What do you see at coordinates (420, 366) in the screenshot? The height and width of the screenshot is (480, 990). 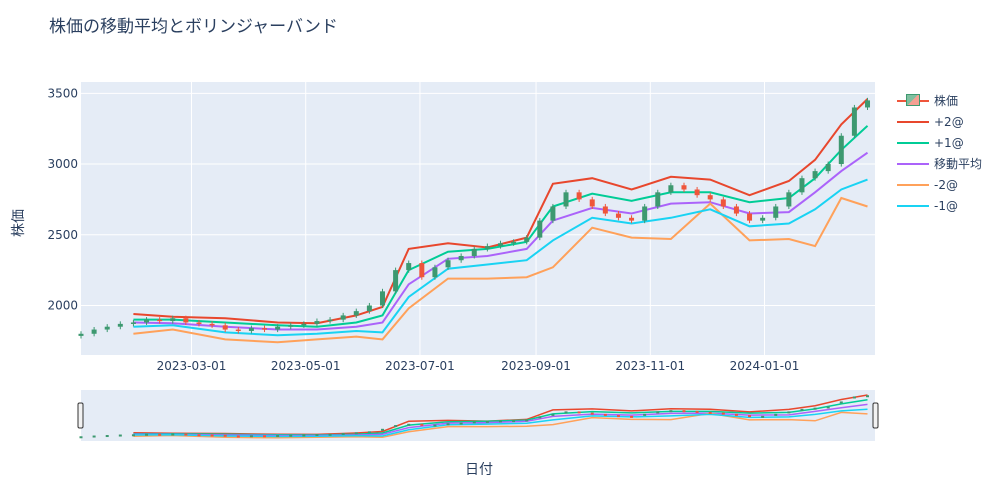 I see `x-tick-label: 2023-07-01` at bounding box center [420, 366].